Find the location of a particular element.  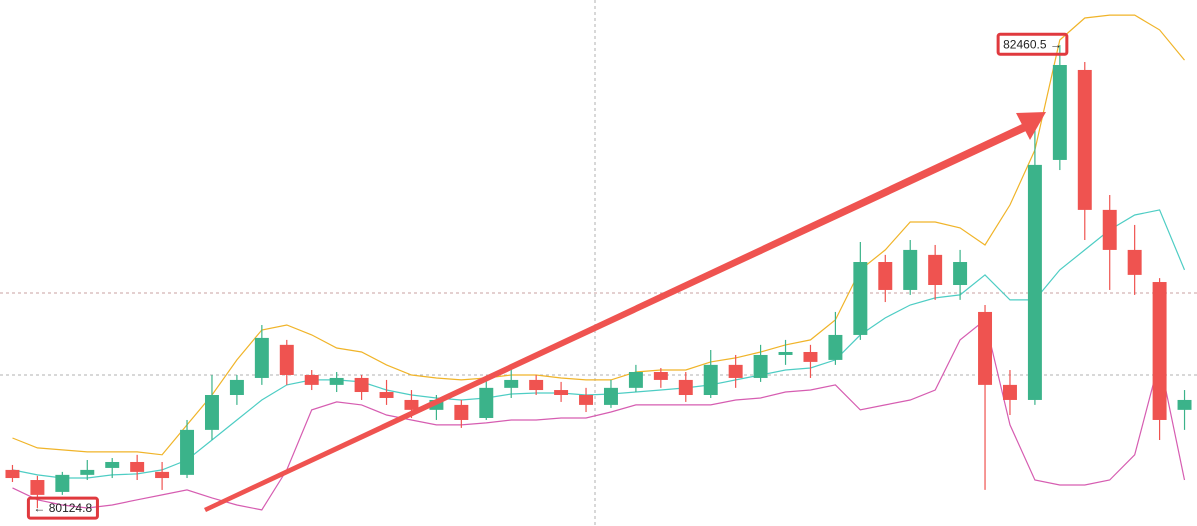

low-price-label: ← 80124.8 is located at coordinates (62, 508).